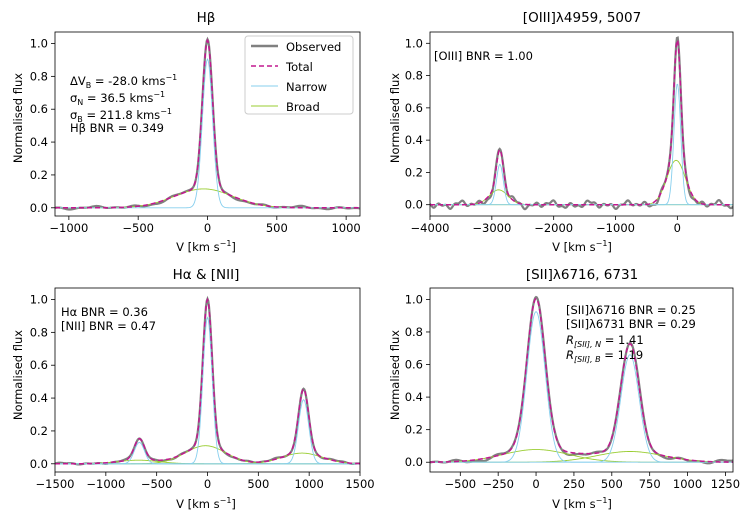  What do you see at coordinates (39, 208) in the screenshot?
I see `panel-1-ytick-label-1: 0.0` at bounding box center [39, 208].